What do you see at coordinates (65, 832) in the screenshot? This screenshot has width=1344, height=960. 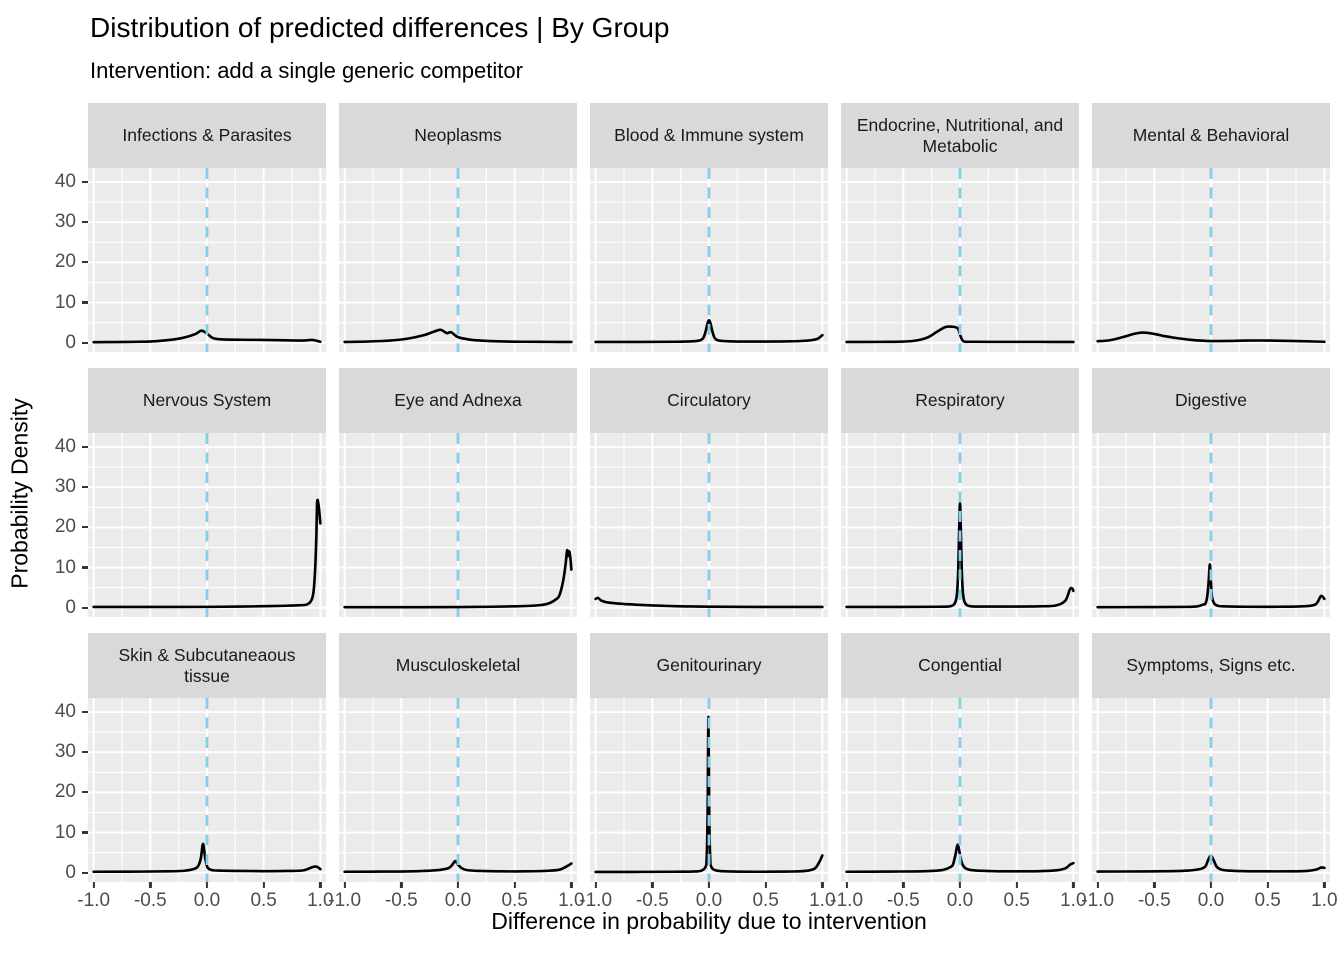 I see `y-tick-label: 10` at bounding box center [65, 832].